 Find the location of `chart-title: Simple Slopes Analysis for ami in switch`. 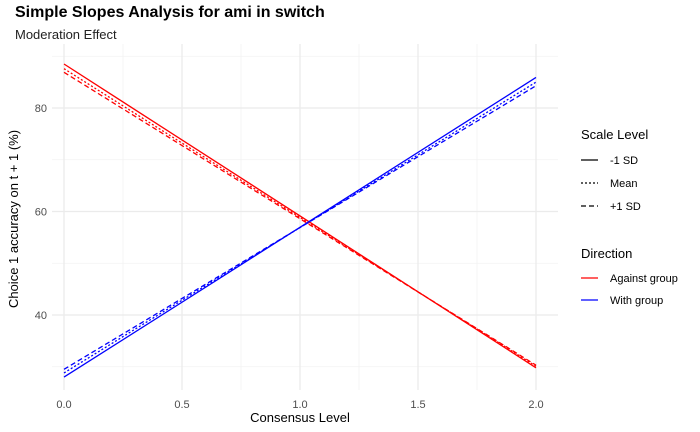

chart-title: Simple Slopes Analysis for ami in switch is located at coordinates (170, 12).